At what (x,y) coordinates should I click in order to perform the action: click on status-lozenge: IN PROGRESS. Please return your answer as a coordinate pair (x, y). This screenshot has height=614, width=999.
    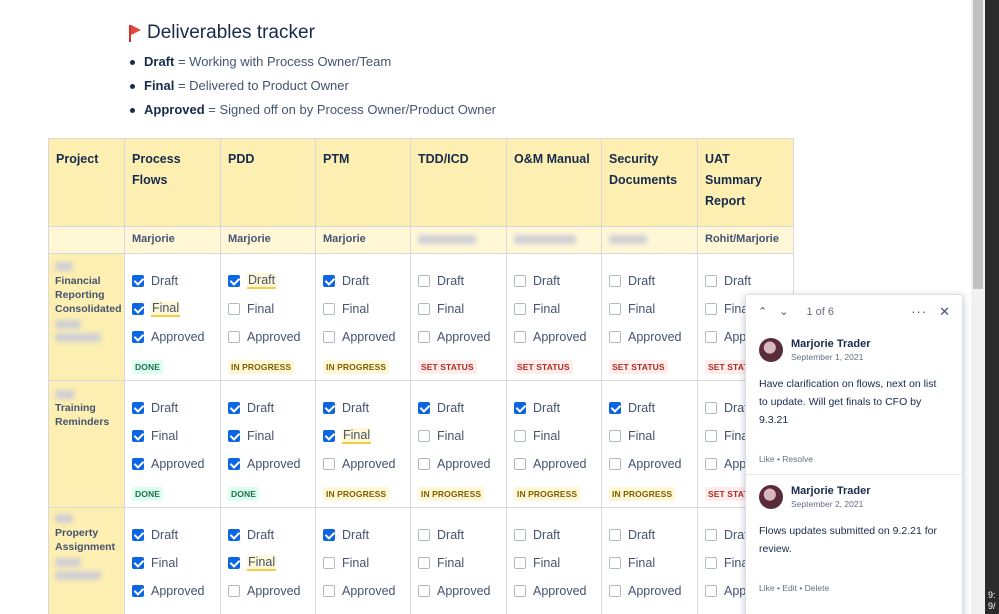
    Looking at the image, I should click on (261, 367).